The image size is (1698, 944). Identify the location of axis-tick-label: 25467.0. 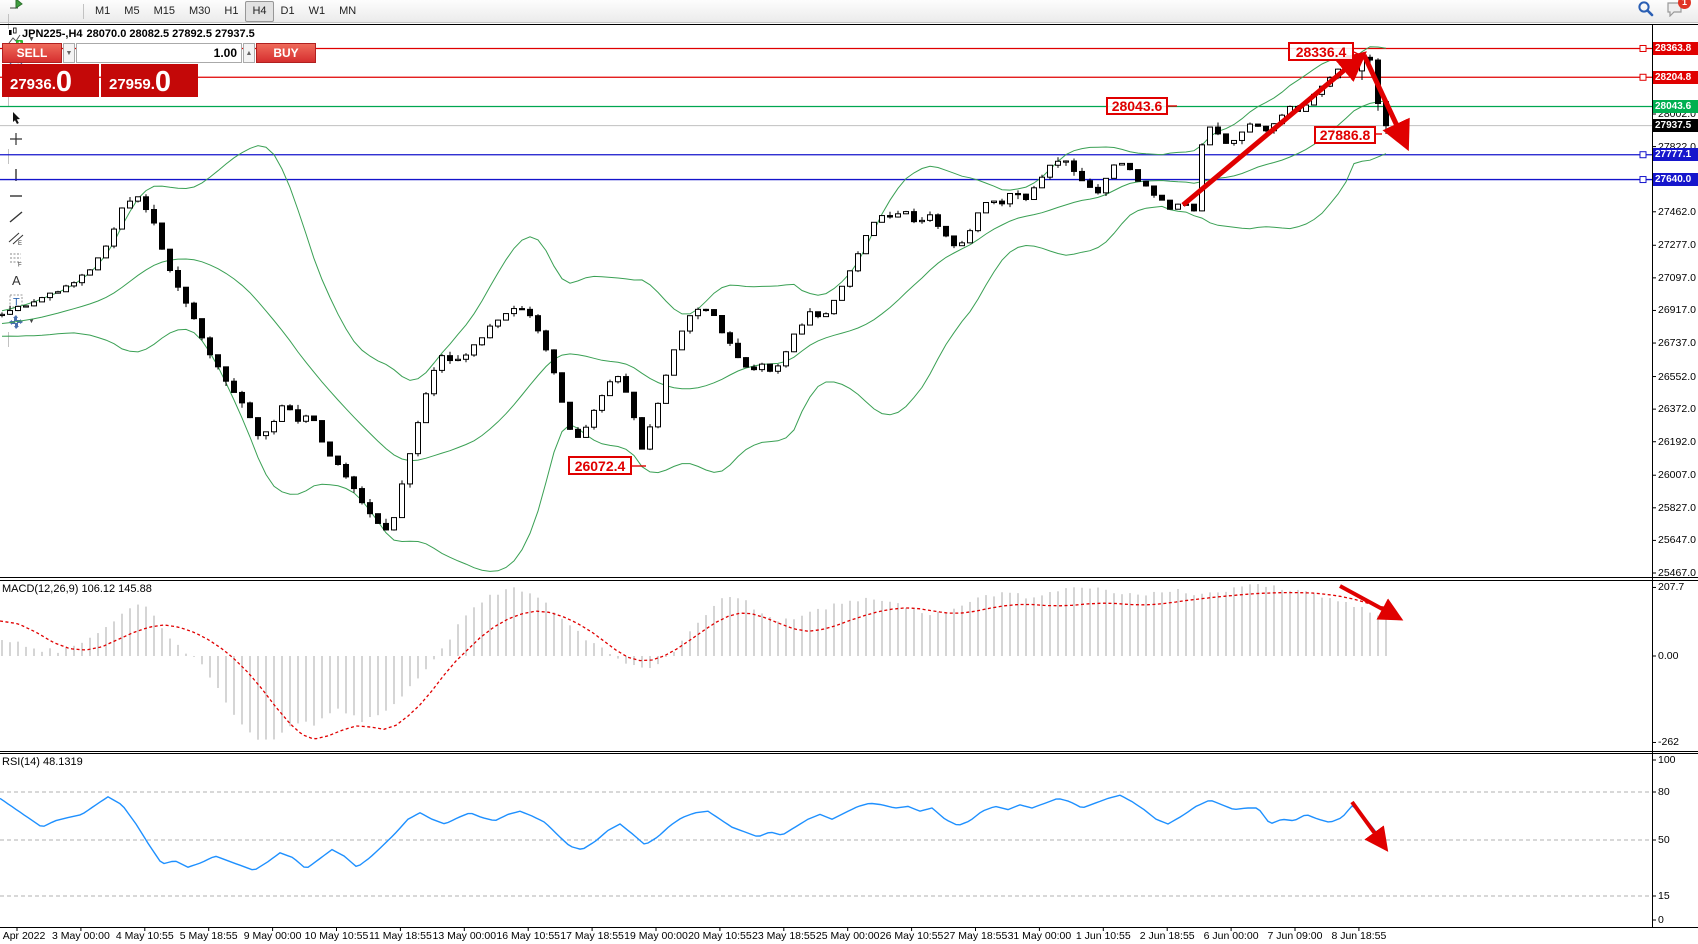
(1677, 572).